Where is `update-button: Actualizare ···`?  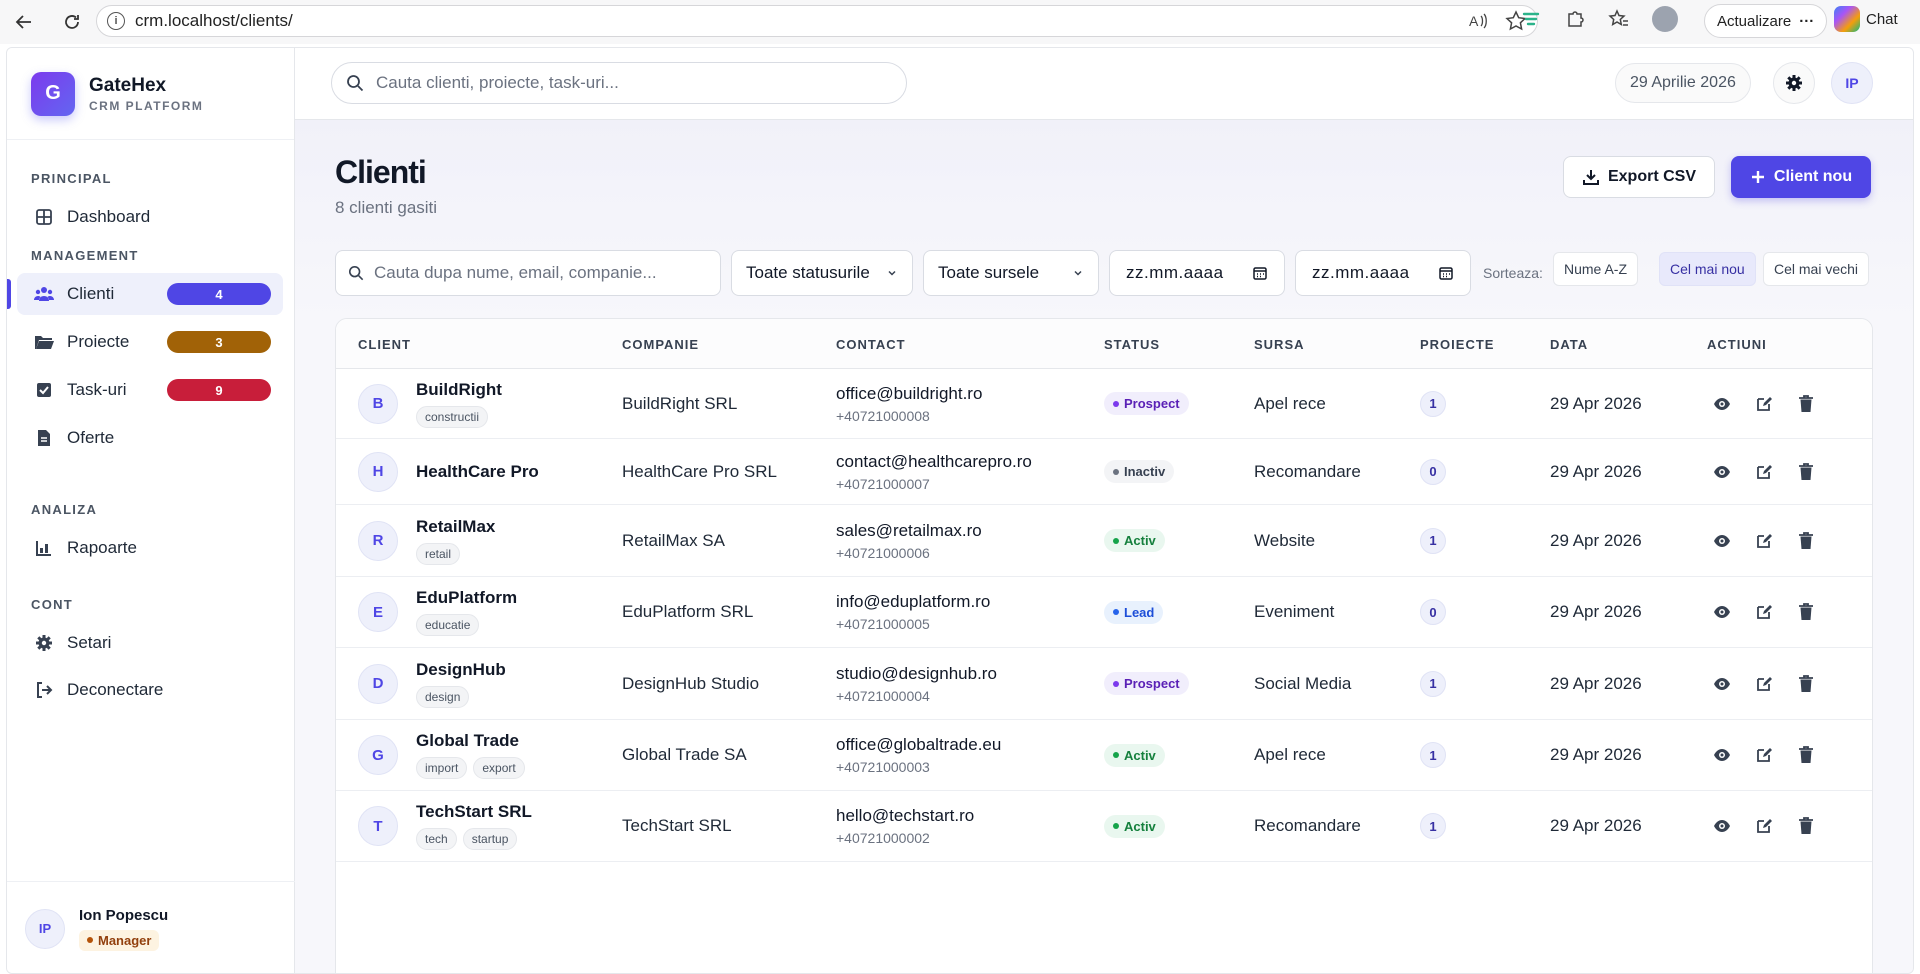
update-button: Actualizare ··· is located at coordinates (1766, 21).